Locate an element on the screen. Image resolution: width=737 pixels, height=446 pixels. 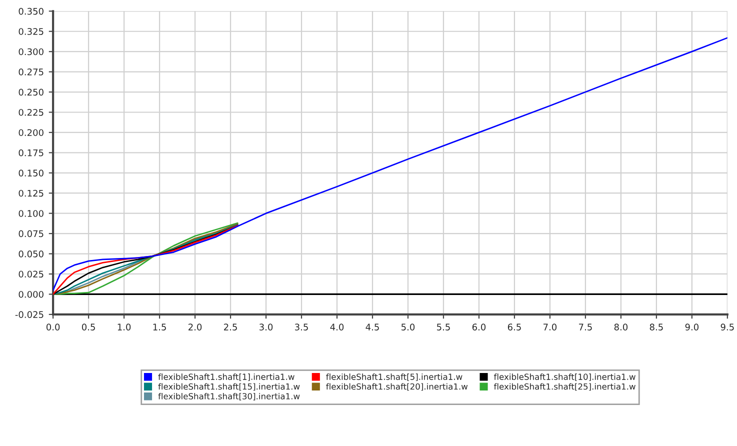
legend-label: flexibleShaft1.shaft[5].inertia1.w is located at coordinates (394, 377).